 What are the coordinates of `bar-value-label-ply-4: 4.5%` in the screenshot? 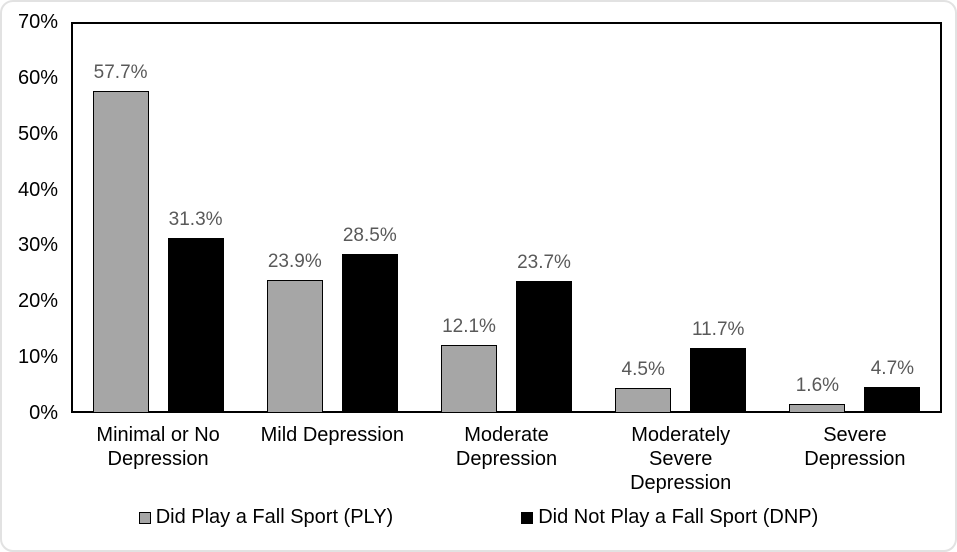 It's located at (643, 369).